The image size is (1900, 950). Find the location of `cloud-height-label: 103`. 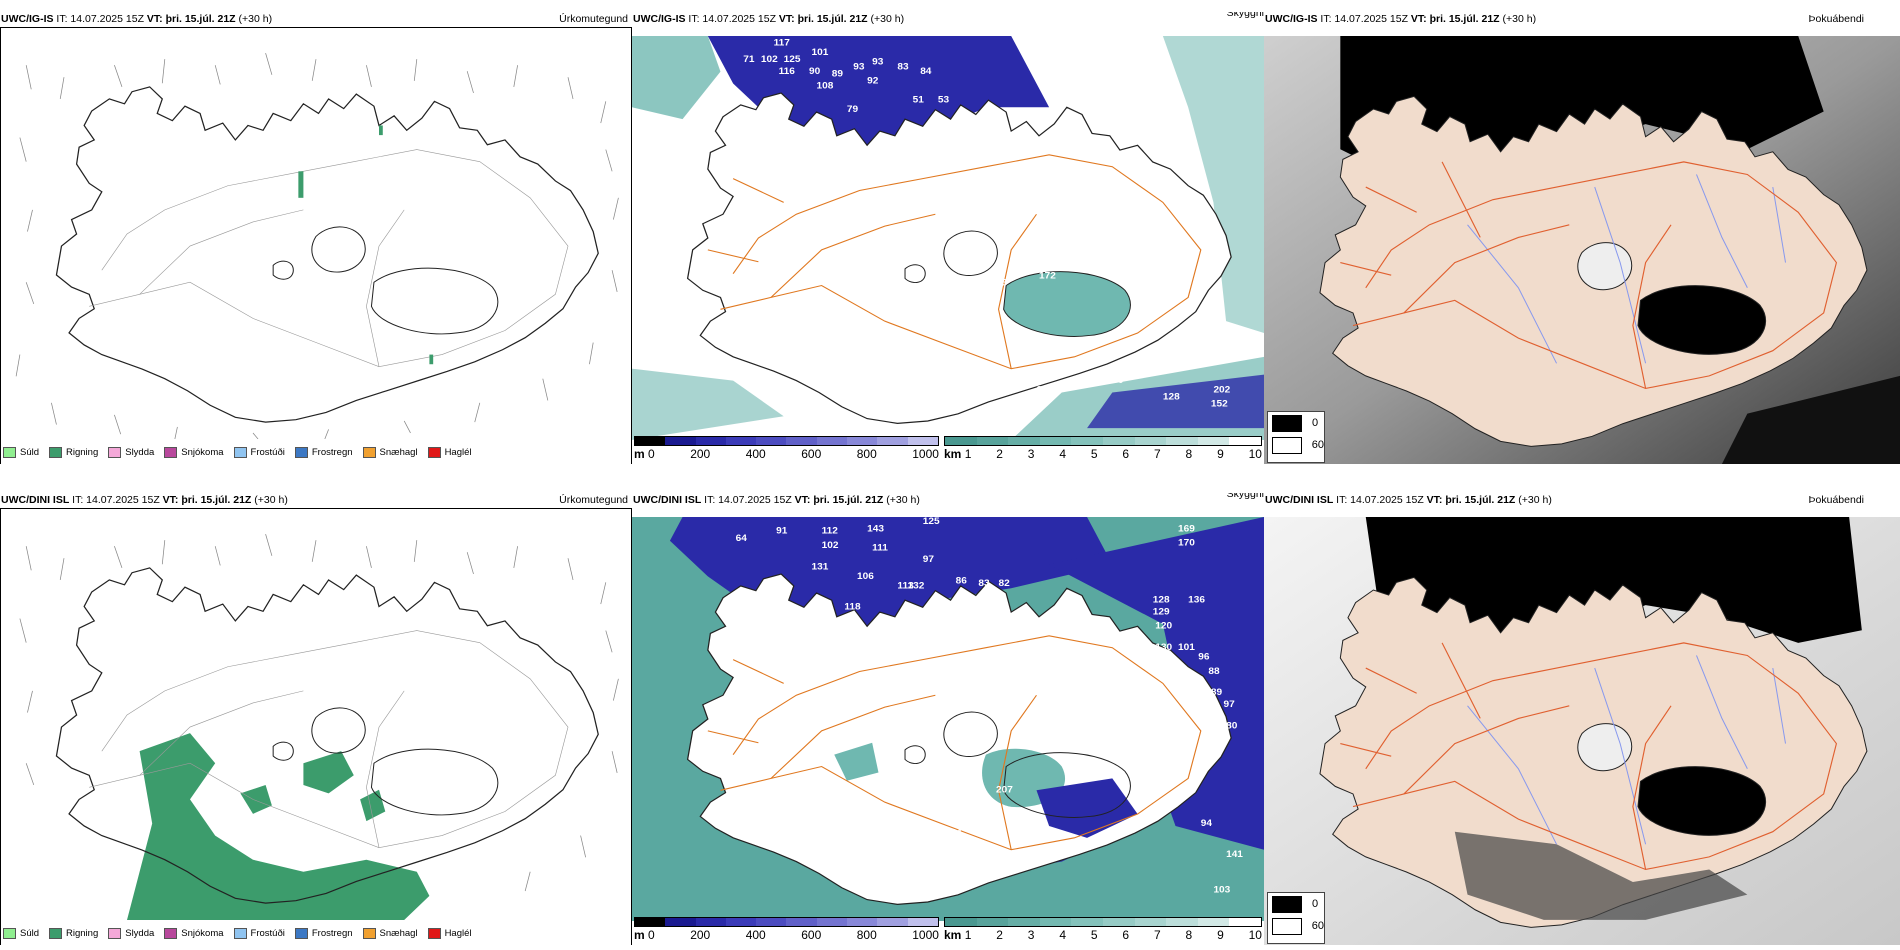

cloud-height-label: 103 is located at coordinates (1221, 890).